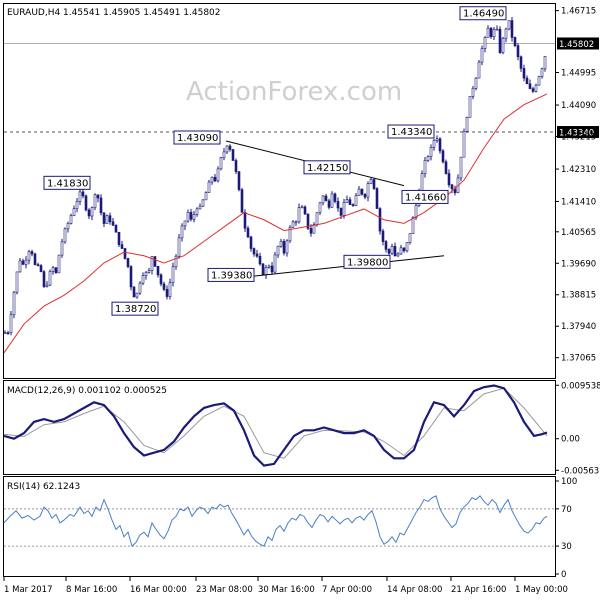  What do you see at coordinates (578, 264) in the screenshot?
I see `y-tick-label: 1.39690` at bounding box center [578, 264].